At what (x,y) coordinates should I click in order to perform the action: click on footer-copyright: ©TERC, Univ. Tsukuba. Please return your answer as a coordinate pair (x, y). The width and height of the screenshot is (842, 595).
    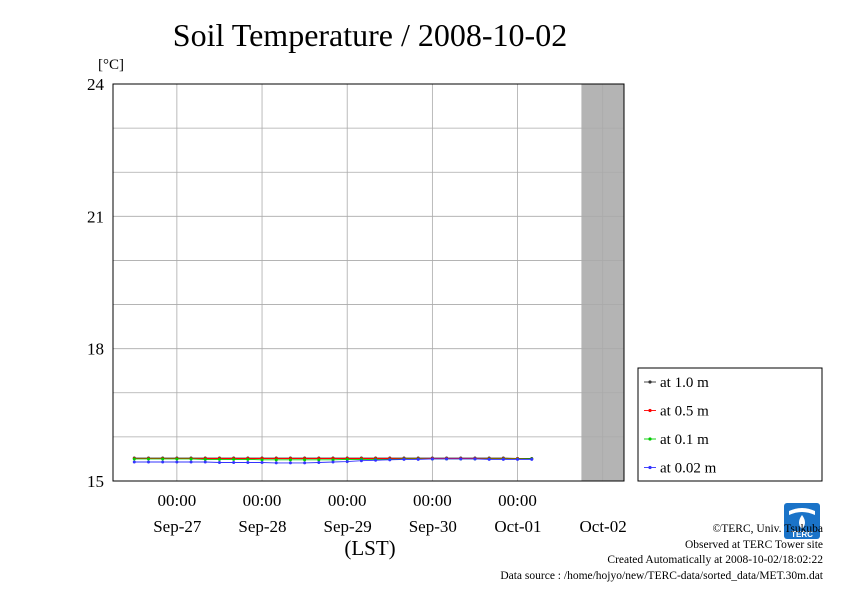
    Looking at the image, I should click on (767, 529).